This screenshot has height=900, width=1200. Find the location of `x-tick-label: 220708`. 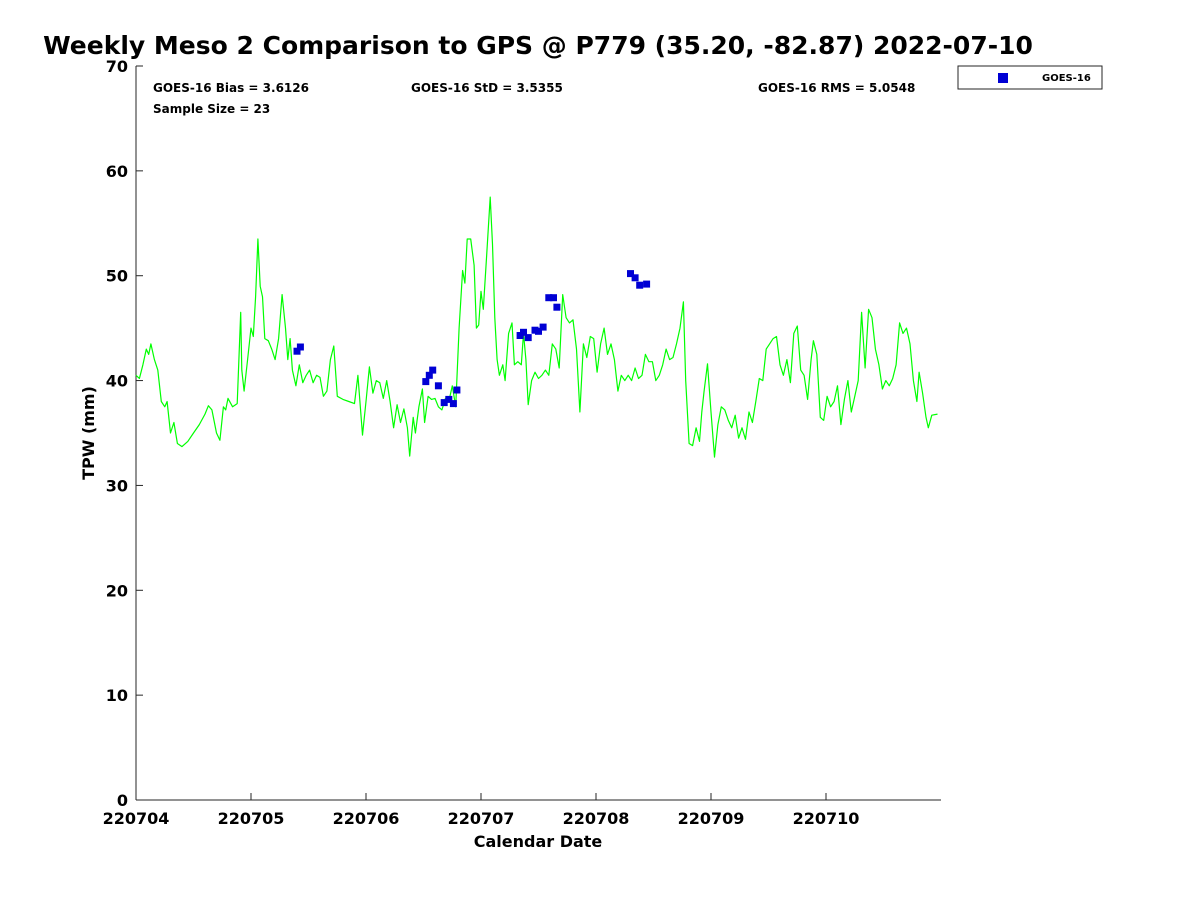

x-tick-label: 220708 is located at coordinates (596, 818).